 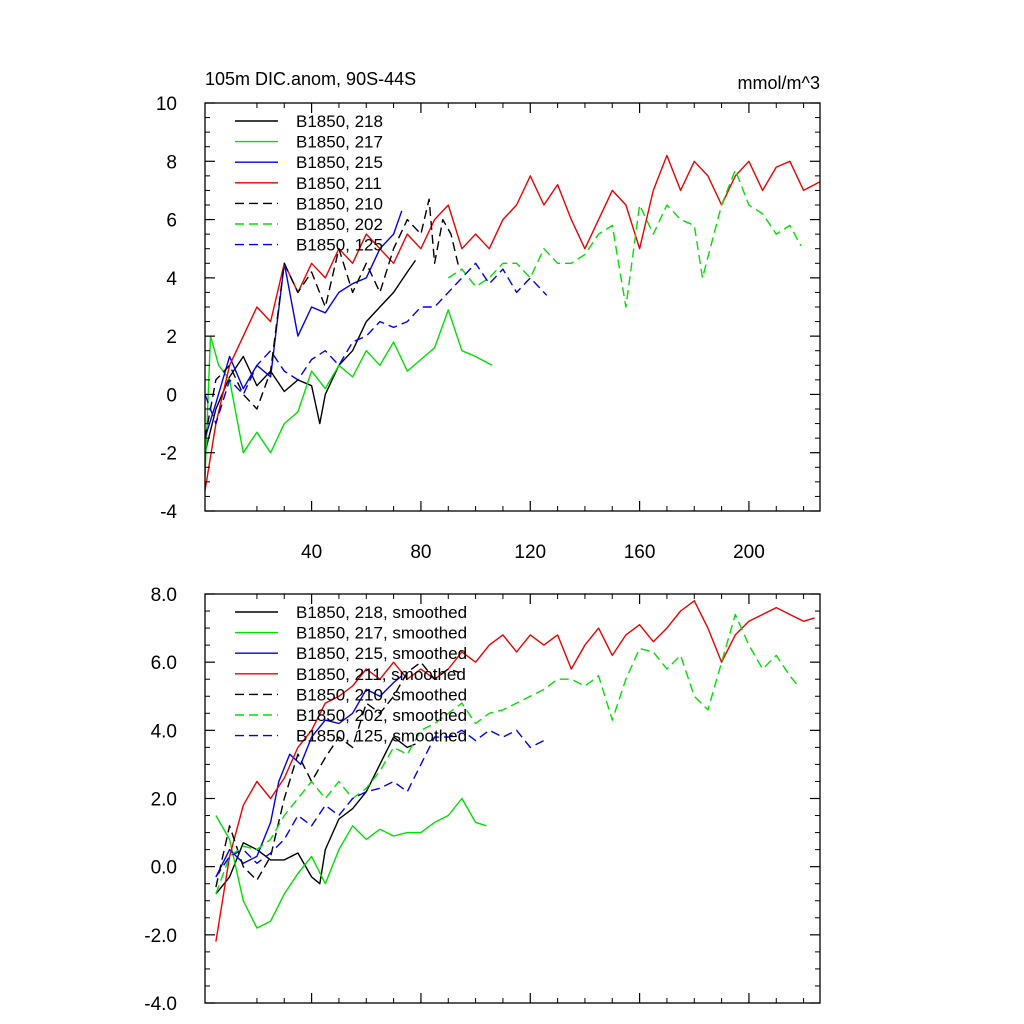 I want to click on y-tick-label: -4.0, so click(x=160, y=1004).